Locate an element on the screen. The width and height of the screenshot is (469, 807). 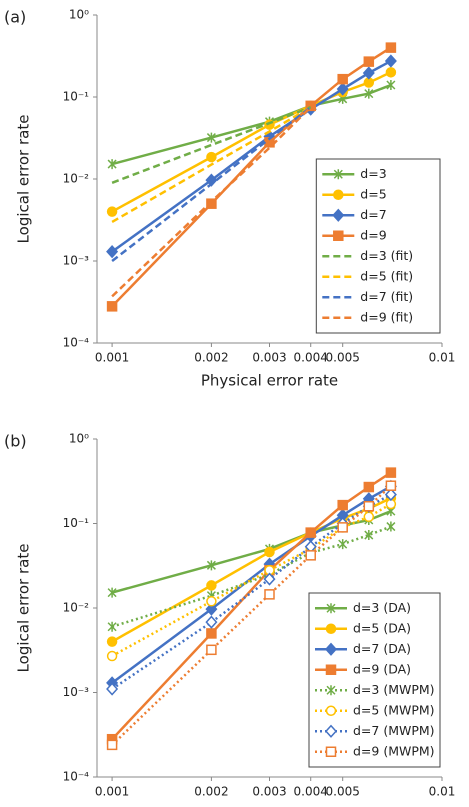
panel-label: (a) is located at coordinates (15, 17).